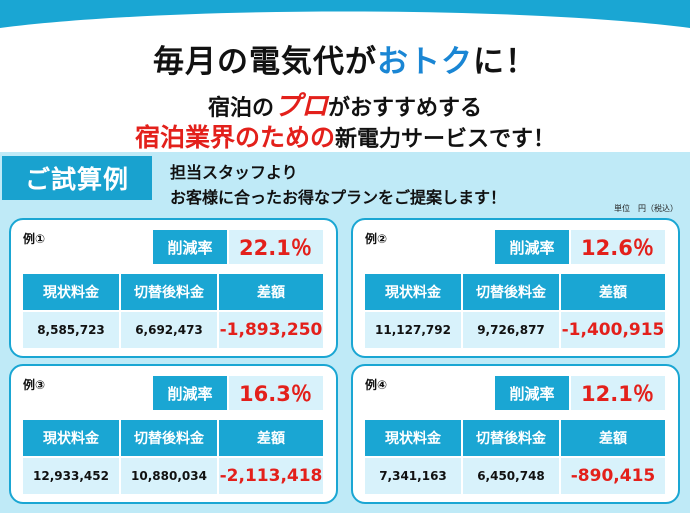 Image resolution: width=690 pixels, height=513 pixels. What do you see at coordinates (276, 393) in the screenshot?
I see `rate-value: 16.3％` at bounding box center [276, 393].